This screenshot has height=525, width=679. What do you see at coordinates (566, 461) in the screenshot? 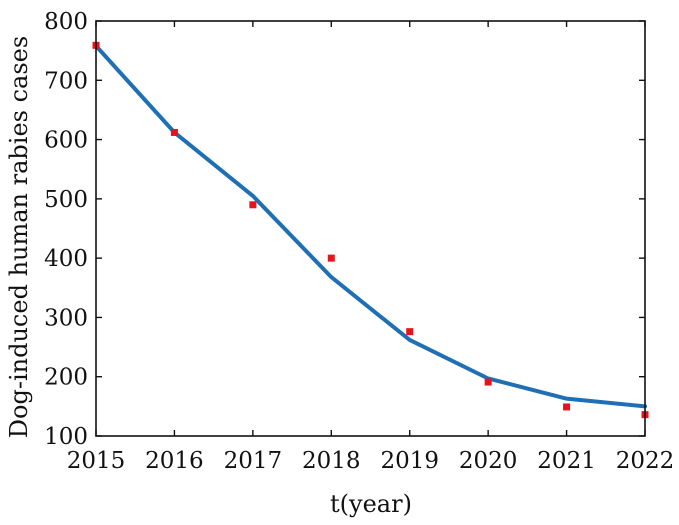
I see `x-tick-label: 2021` at bounding box center [566, 461].